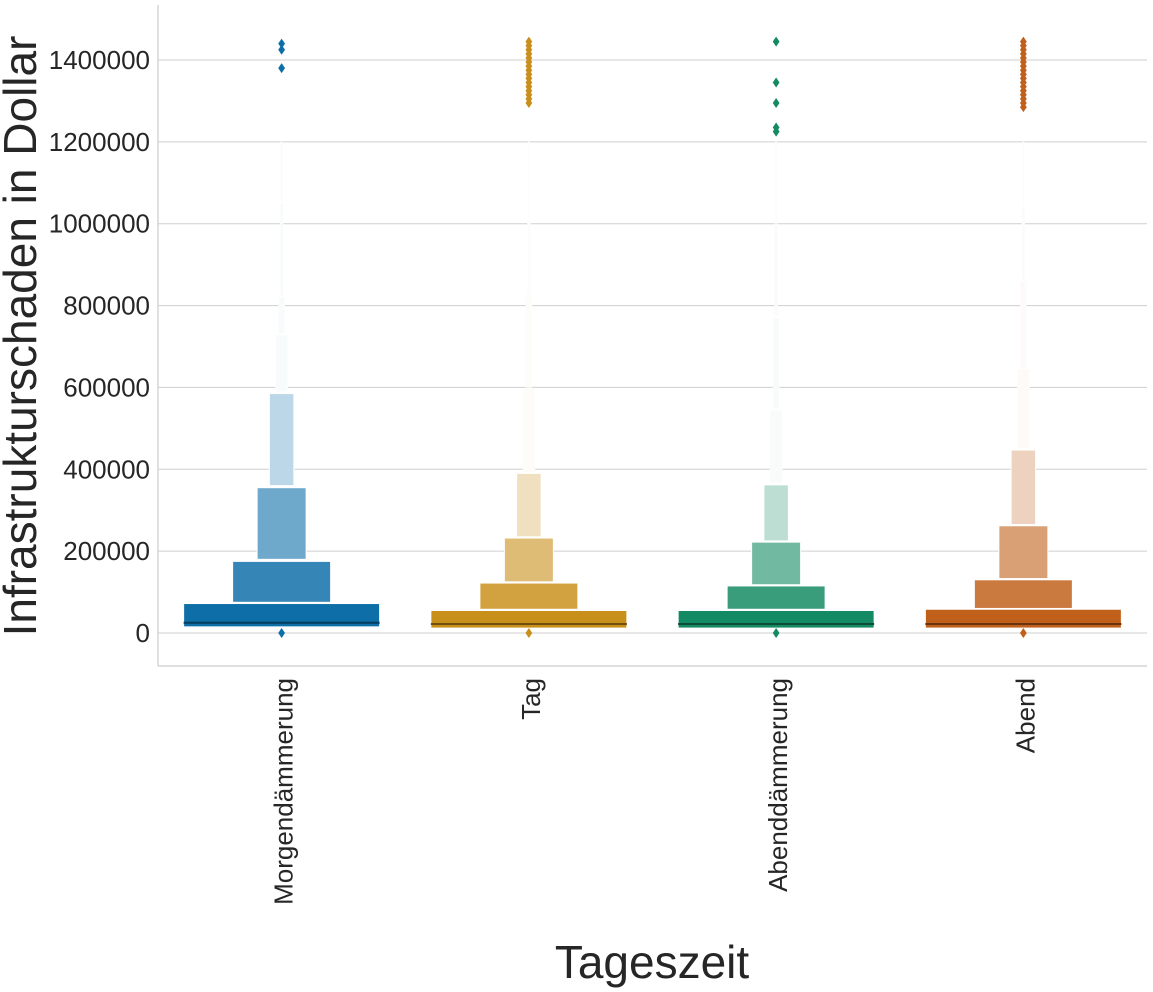 This screenshot has height=992, width=1153. I want to click on x-tick-label: Abend, so click(1025, 715).